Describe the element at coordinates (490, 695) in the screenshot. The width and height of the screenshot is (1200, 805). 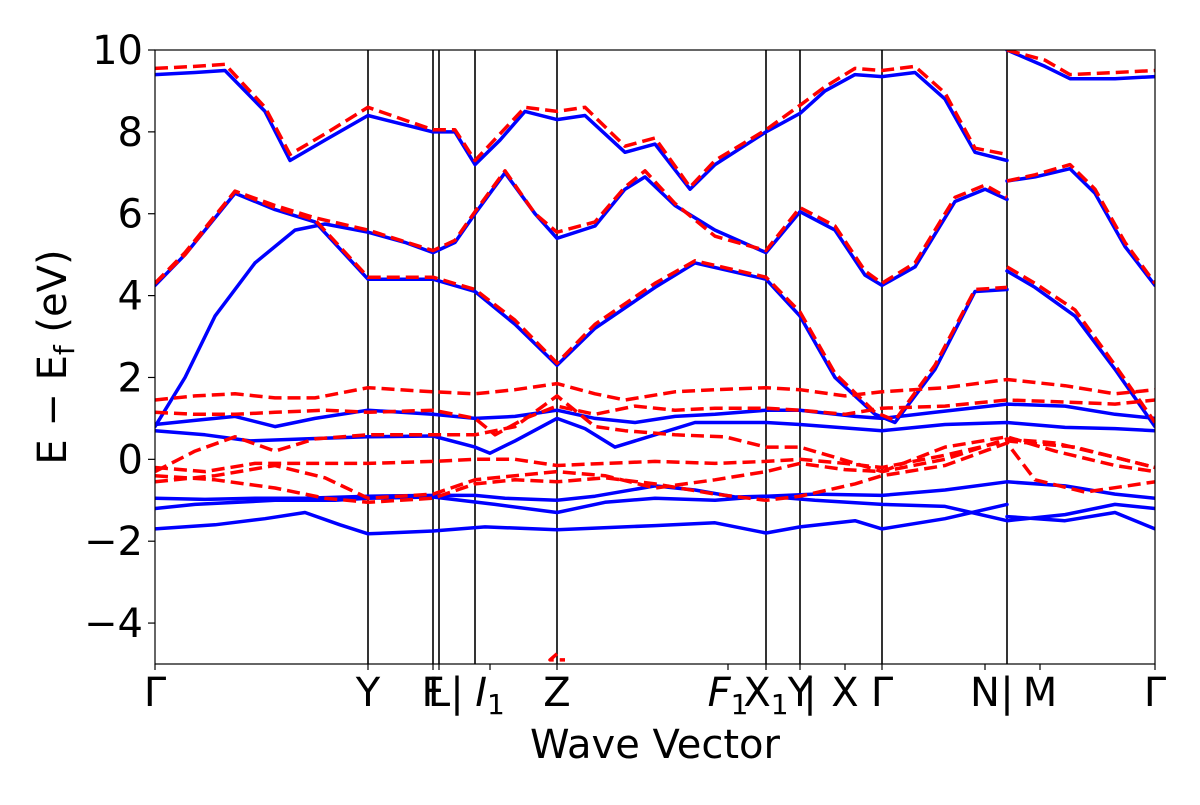
I see `x-tick-label: I1` at that location.